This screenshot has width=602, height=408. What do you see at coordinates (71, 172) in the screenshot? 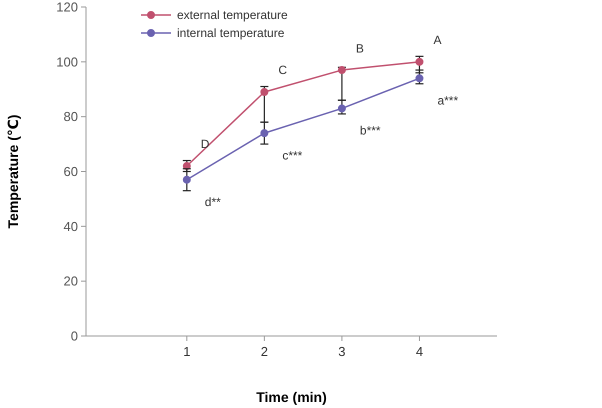
I see `y-tick-label: 60` at bounding box center [71, 172].